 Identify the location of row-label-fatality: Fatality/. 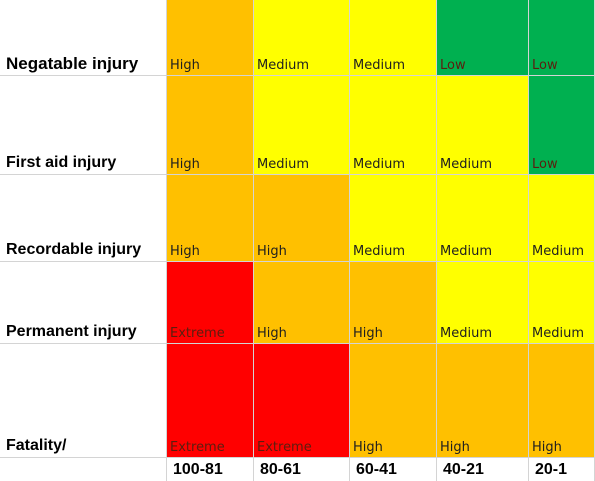
(83, 401).